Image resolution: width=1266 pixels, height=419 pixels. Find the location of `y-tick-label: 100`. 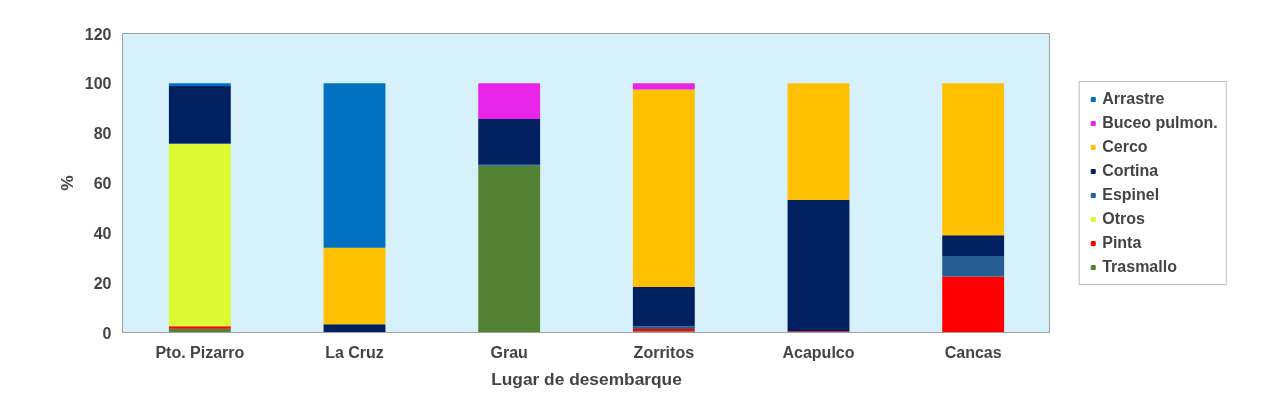

y-tick-label: 100 is located at coordinates (98, 84).